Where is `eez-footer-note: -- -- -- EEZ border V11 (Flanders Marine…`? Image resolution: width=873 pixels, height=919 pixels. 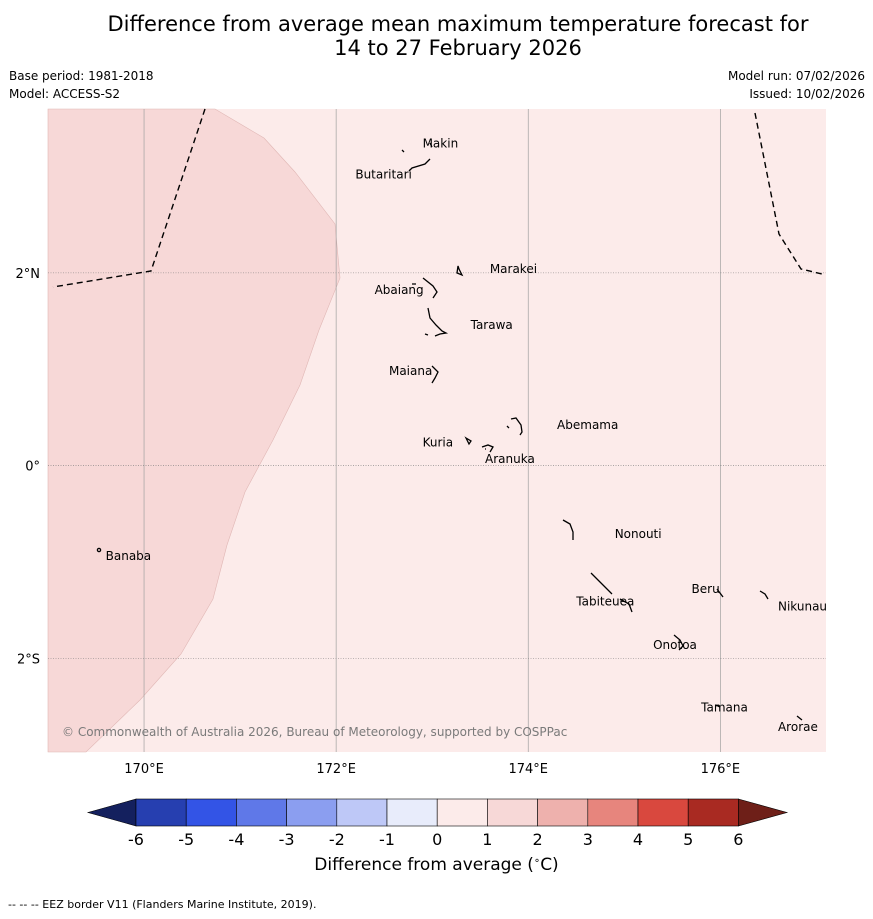 eez-footer-note: -- -- -- EEZ border V11 (Flanders Marine… is located at coordinates (162, 904).